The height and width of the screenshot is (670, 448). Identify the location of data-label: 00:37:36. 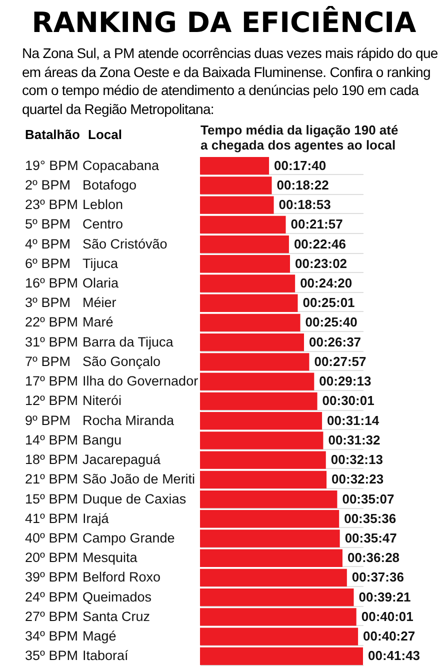
(378, 577).